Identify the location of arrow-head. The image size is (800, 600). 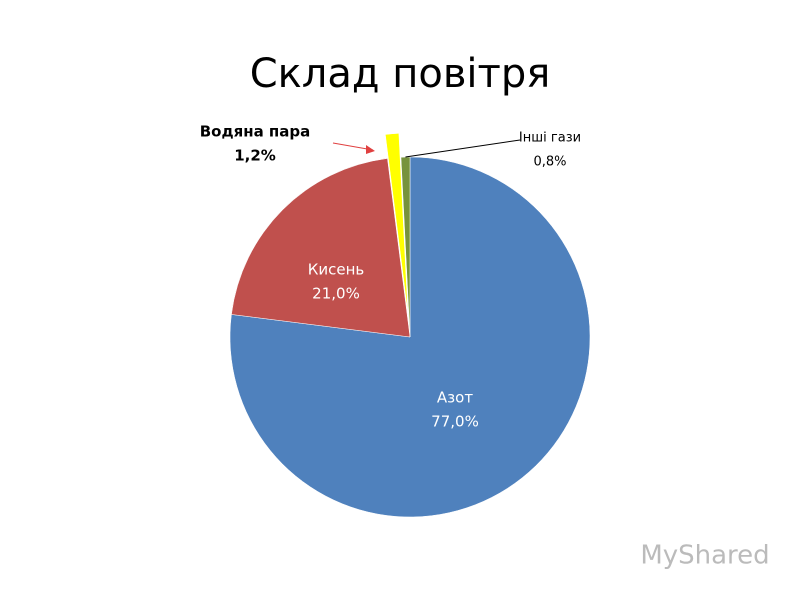
(370, 149).